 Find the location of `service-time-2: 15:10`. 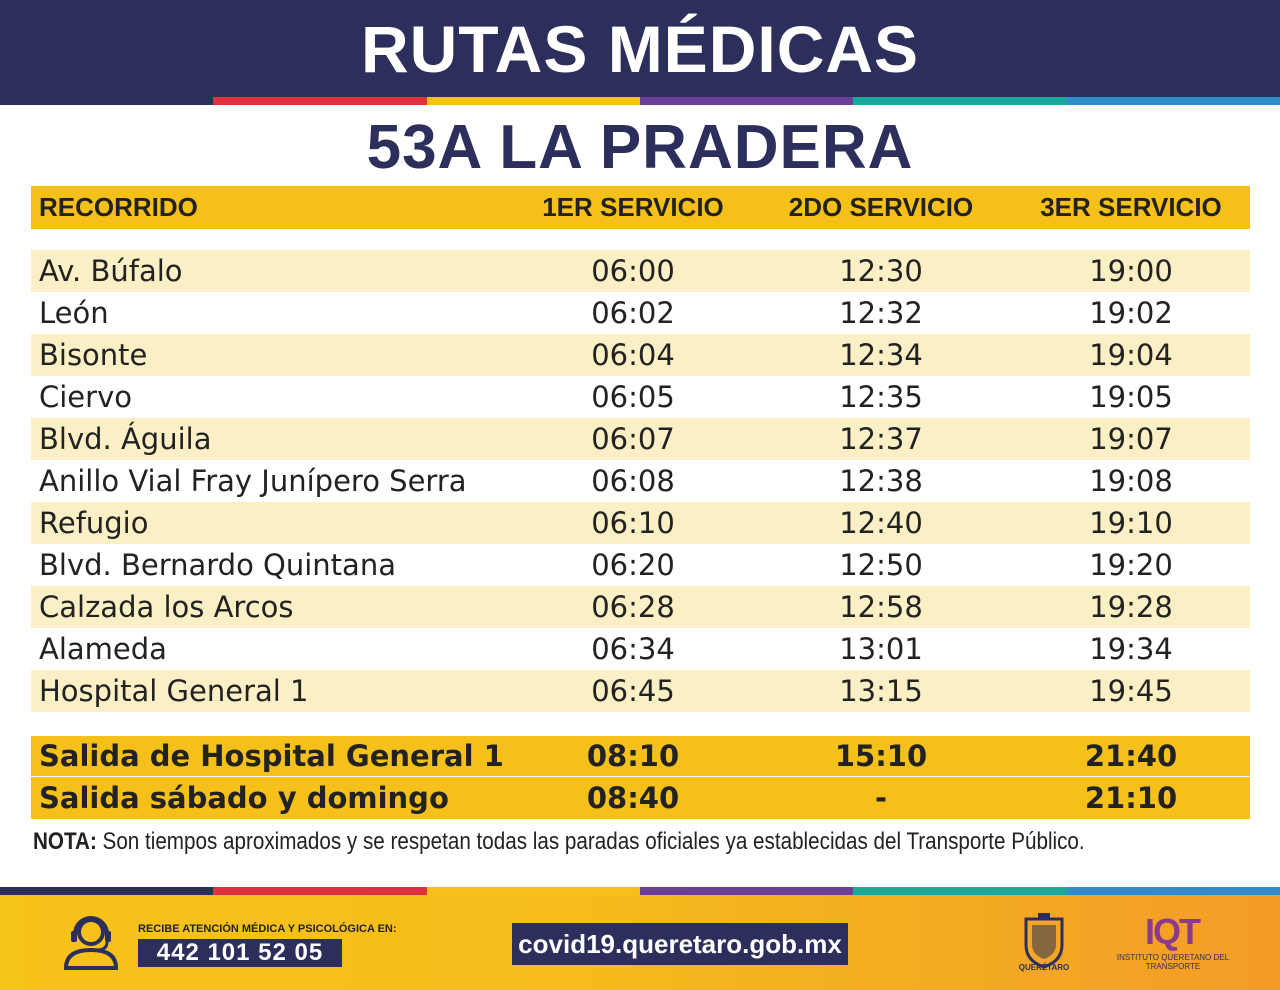

service-time-2: 15:10 is located at coordinates (881, 756).